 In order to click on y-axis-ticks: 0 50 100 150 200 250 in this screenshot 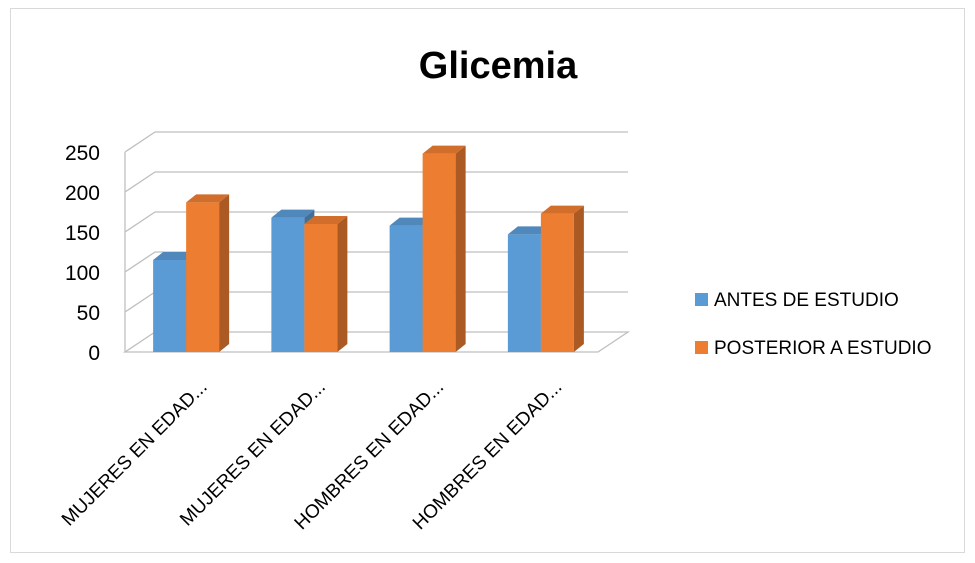, I will do `click(82, 253)`.